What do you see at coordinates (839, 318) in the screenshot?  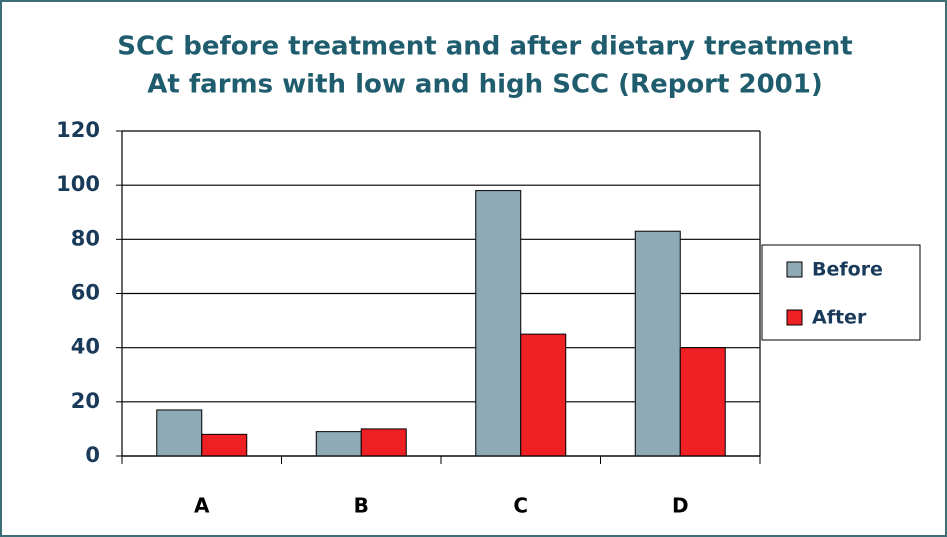 I see `legend-label: After` at bounding box center [839, 318].